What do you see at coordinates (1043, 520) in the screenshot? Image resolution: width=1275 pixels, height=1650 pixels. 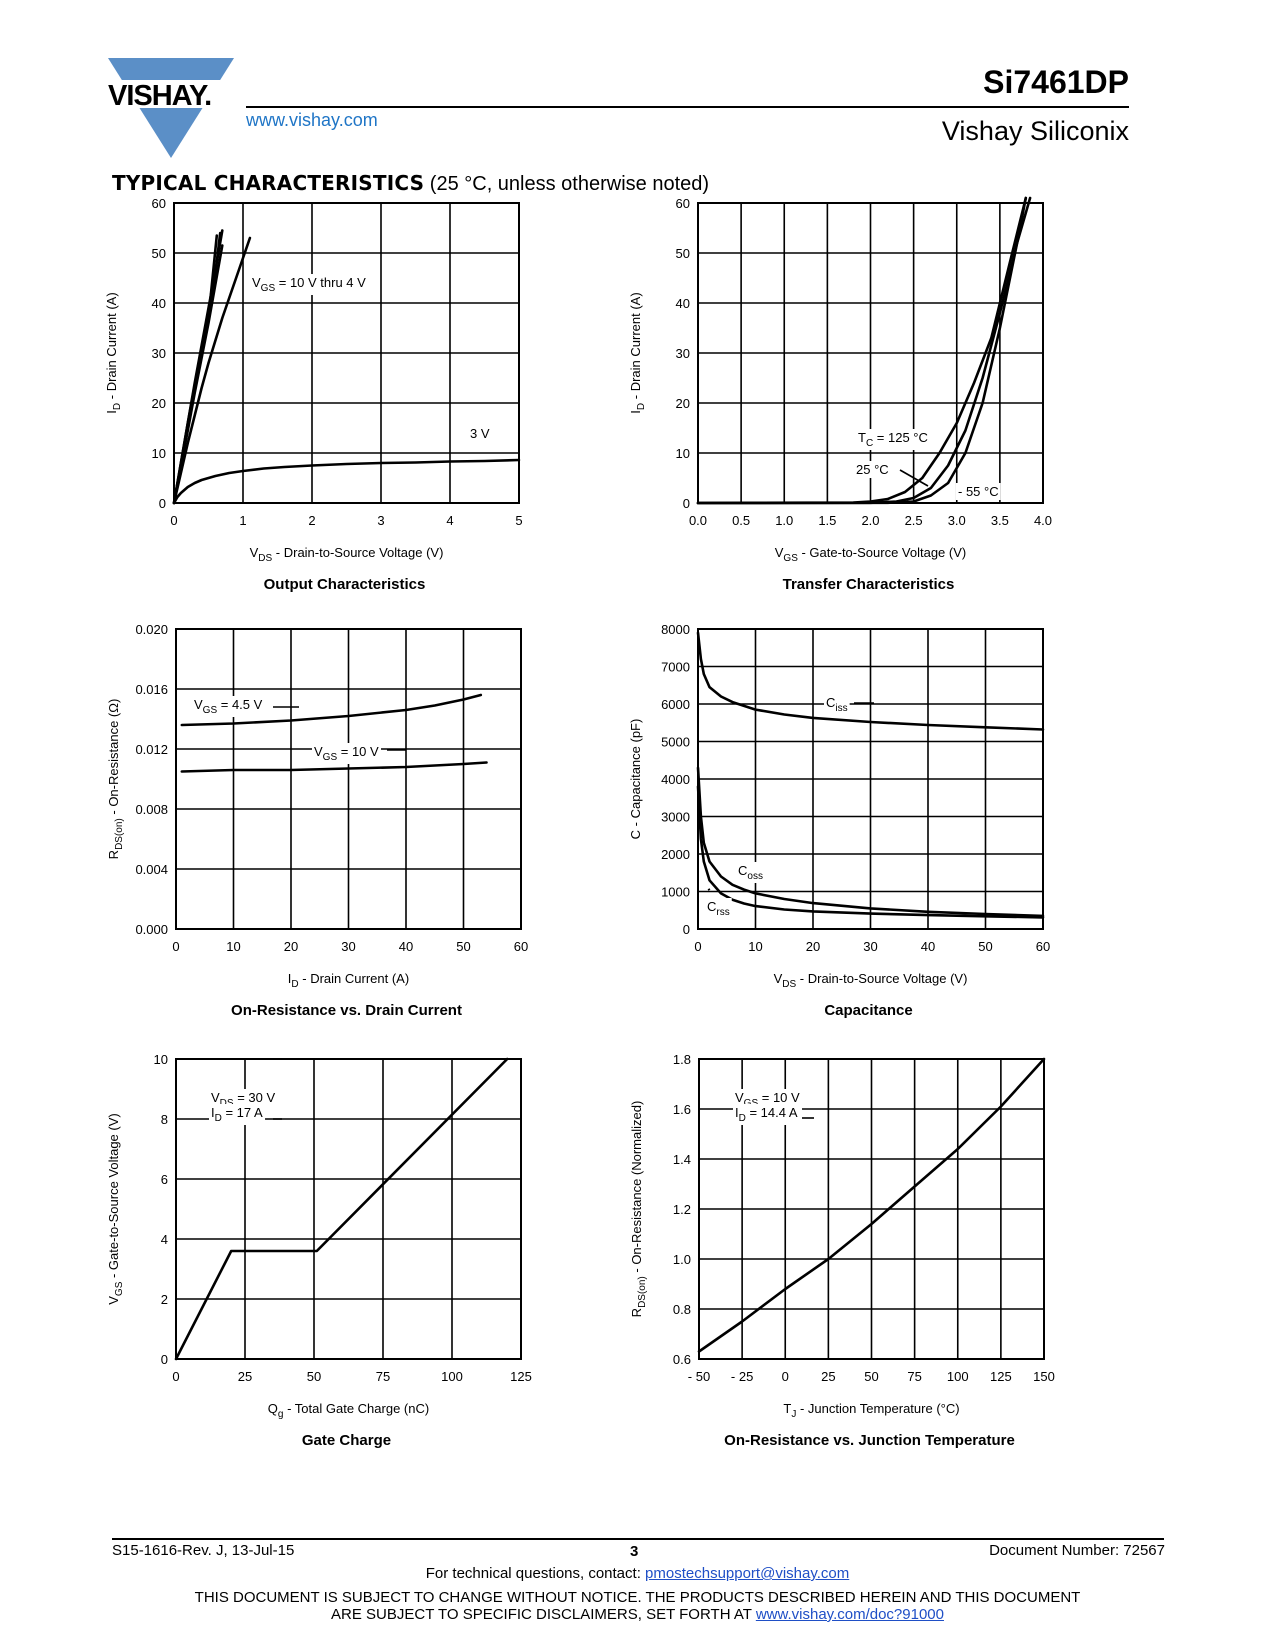 I see `x-tick-label: 4.0` at bounding box center [1043, 520].